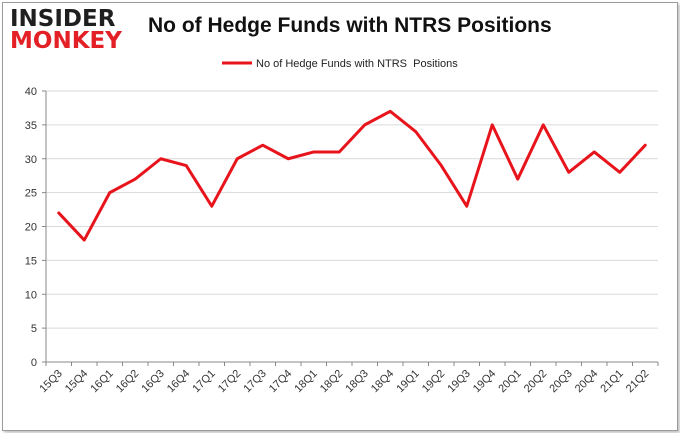 Image resolution: width=680 pixels, height=433 pixels. Describe the element at coordinates (31, 160) in the screenshot. I see `y-tick-label: 30` at that location.